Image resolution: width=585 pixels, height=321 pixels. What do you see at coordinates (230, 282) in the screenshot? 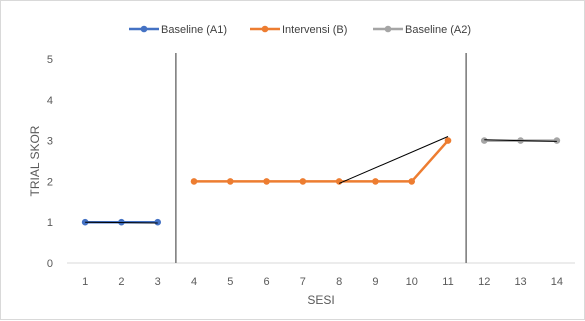
I see `x-tick-label: 5` at bounding box center [230, 282].